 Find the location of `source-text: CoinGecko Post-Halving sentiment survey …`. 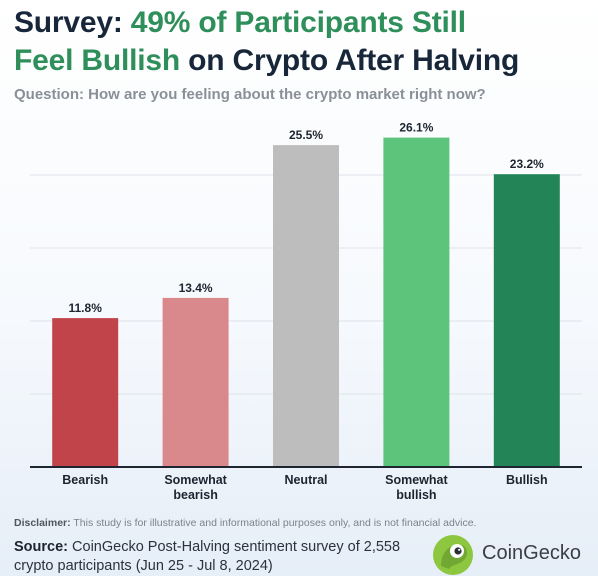

source-text: CoinGecko Post-Halving sentiment survey … is located at coordinates (207, 556).